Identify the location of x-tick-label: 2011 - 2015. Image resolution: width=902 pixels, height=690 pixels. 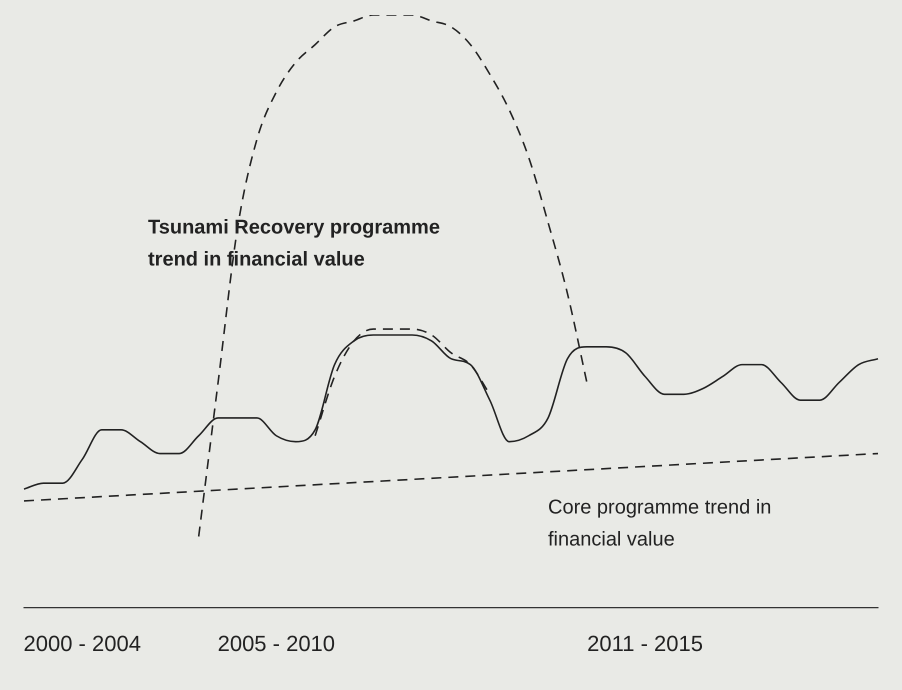
(645, 643).